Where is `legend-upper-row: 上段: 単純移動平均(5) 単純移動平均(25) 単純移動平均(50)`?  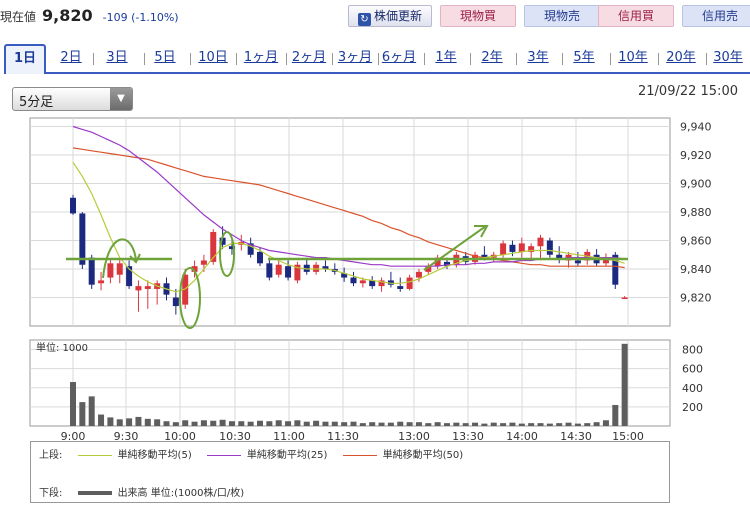 legend-upper-row: 上段: 単純移動平均(5) 単純移動平均(25) 単純移動平均(50) is located at coordinates (251, 453).